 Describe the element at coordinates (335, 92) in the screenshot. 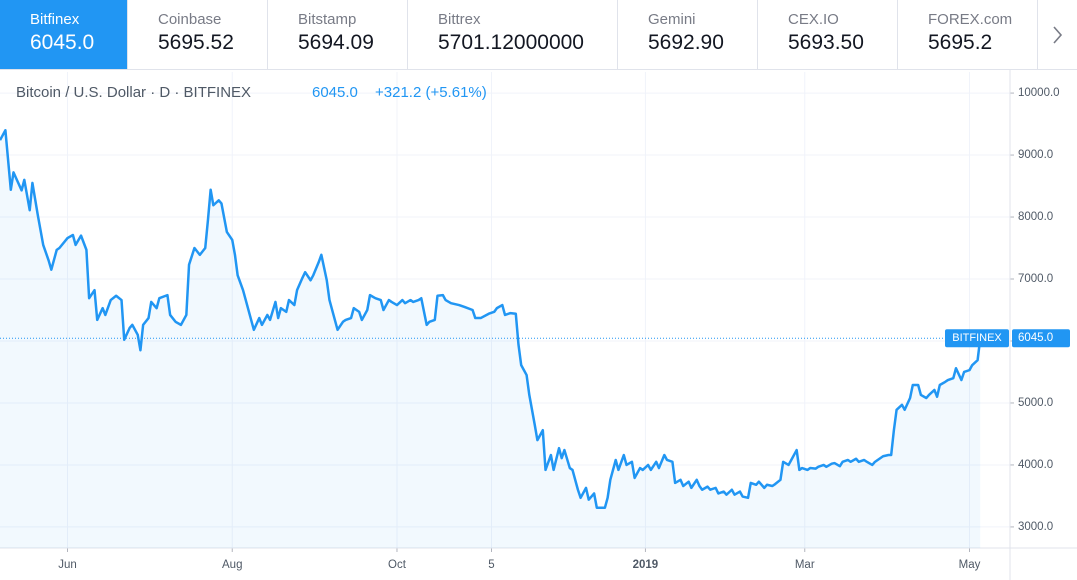

I see `last-price: 6045.0` at that location.